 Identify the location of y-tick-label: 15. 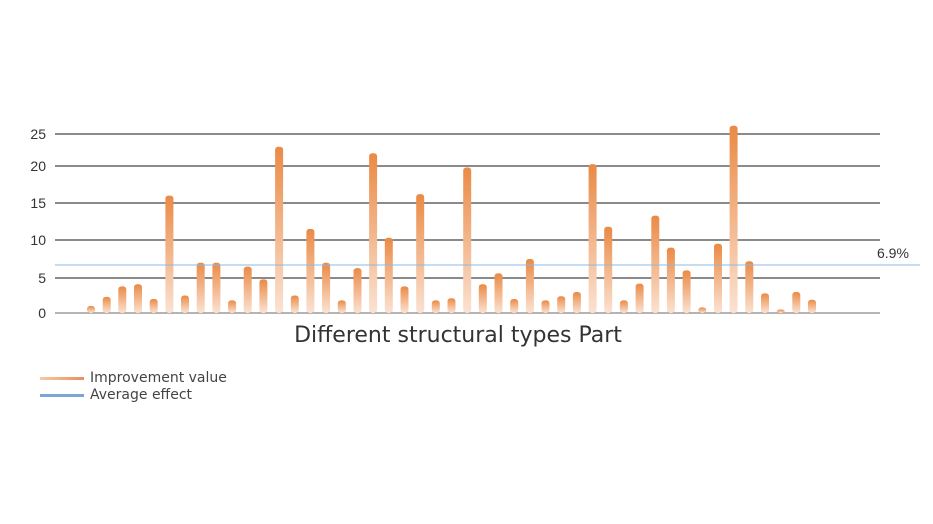
(38, 203).